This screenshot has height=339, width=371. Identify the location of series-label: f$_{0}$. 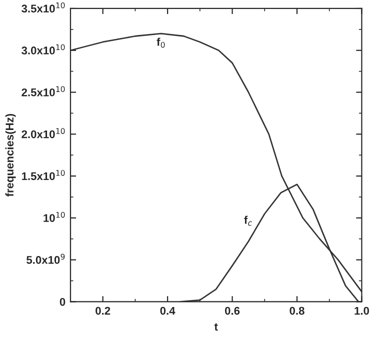
(160, 43).